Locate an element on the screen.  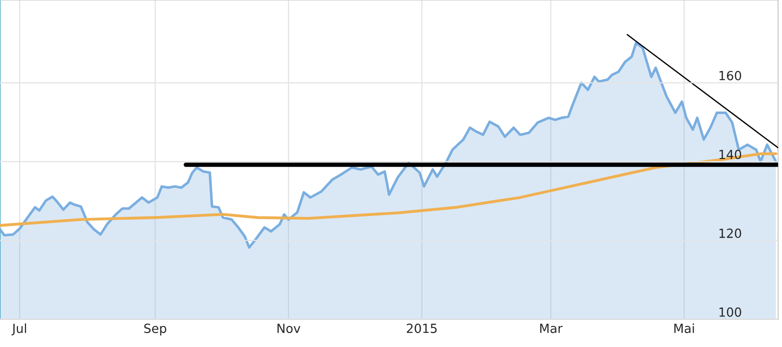
x-tick-label: Jul is located at coordinates (18, 329).